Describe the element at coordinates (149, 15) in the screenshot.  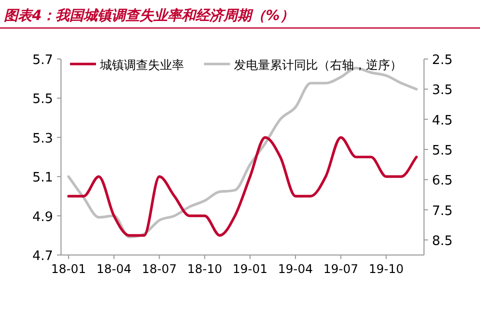
I see `chart-title: 图表4：我国城镇调查失业率和经济周期（%）` at that location.